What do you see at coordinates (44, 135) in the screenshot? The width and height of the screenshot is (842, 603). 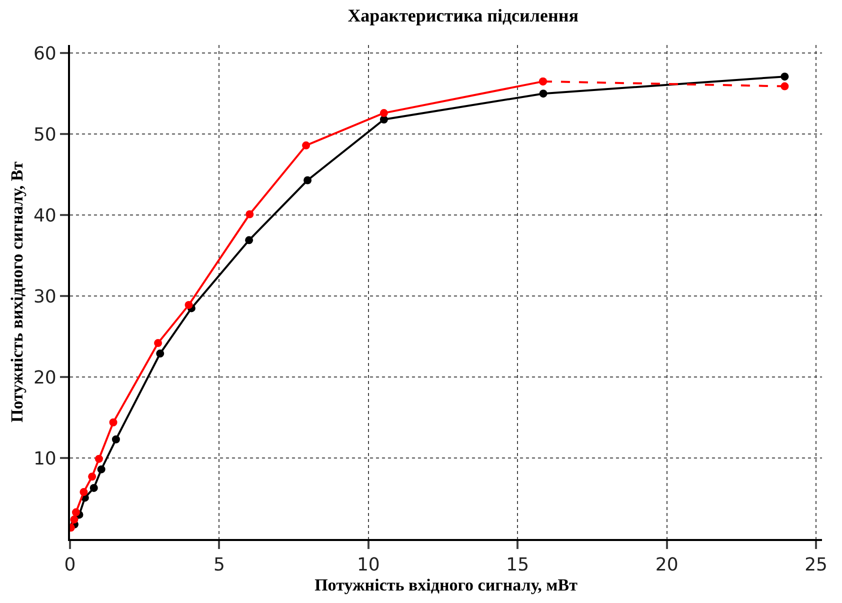 I see `y-tick-label: 50` at bounding box center [44, 135].